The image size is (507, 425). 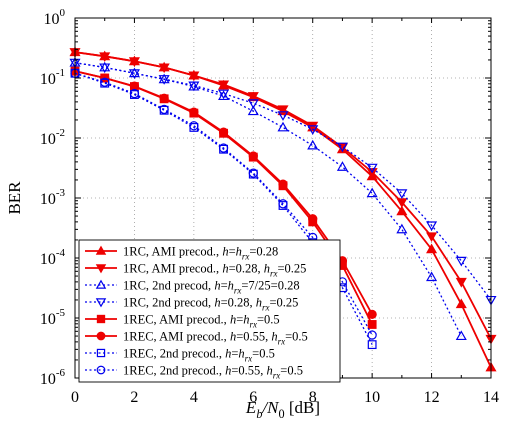 What do you see at coordinates (52, 77) in the screenshot?
I see `y-tick-label: 10⁻¹` at bounding box center [52, 77].